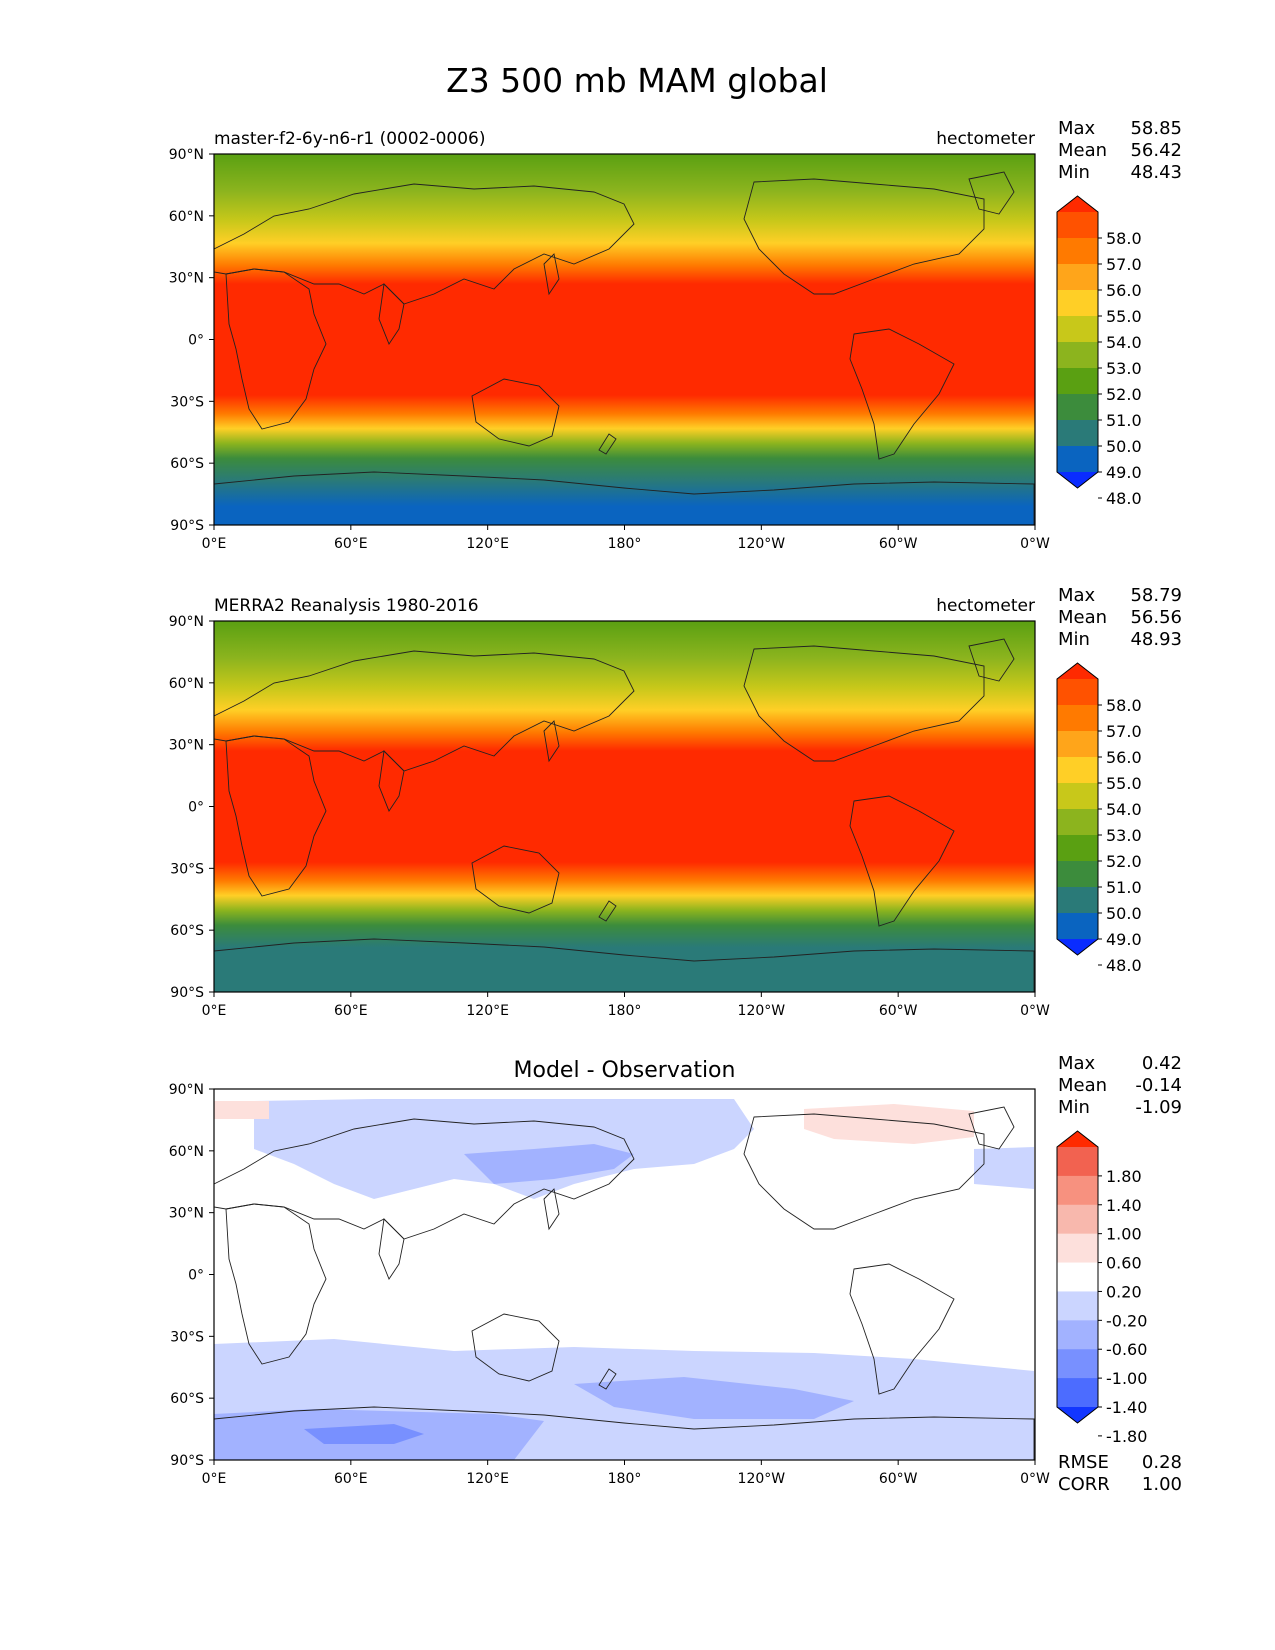 The height and width of the screenshot is (1650, 1275). I want to click on colorbar-label: 1.80, so click(1124, 1176).